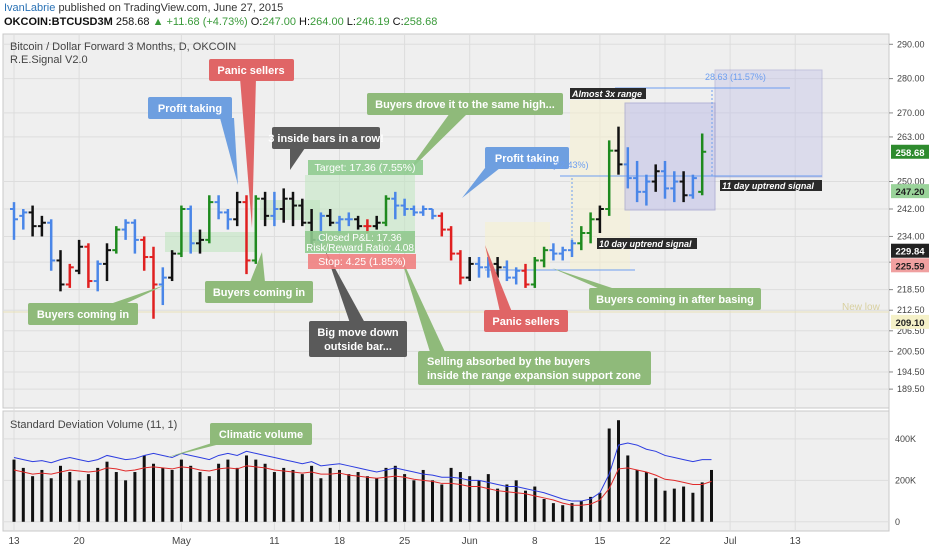  What do you see at coordinates (360, 242) in the screenshot?
I see `closed-label-bg` at bounding box center [360, 242].